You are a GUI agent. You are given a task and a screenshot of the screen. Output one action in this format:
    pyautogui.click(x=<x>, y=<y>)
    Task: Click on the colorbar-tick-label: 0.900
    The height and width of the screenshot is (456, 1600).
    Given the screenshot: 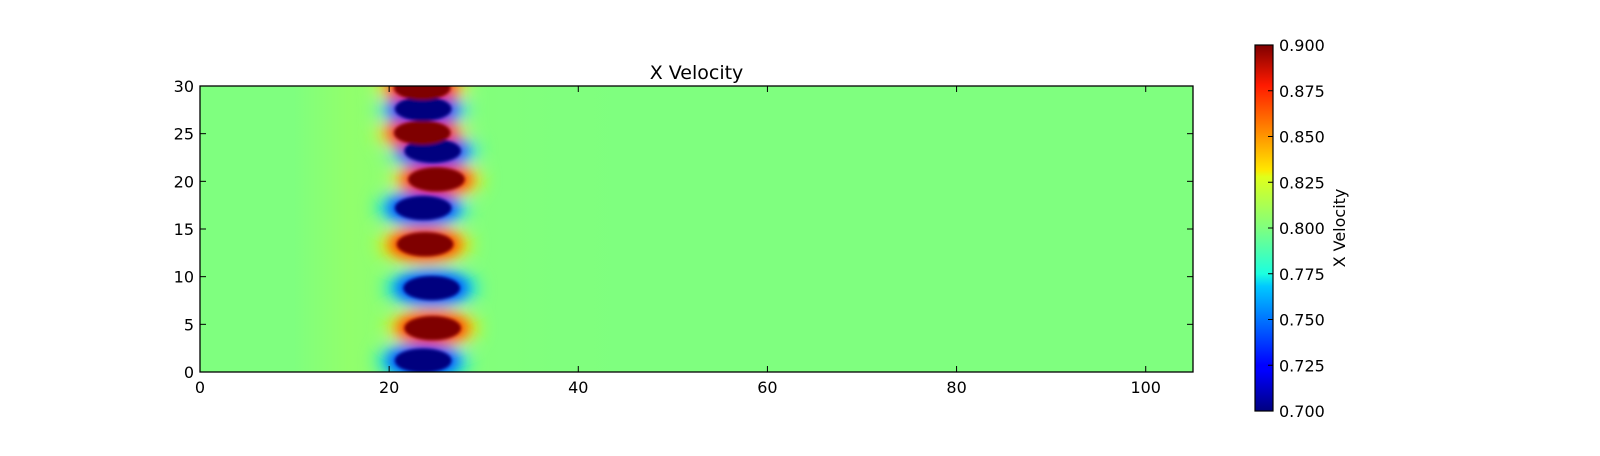 What is the action you would take?
    pyautogui.click(x=1302, y=45)
    